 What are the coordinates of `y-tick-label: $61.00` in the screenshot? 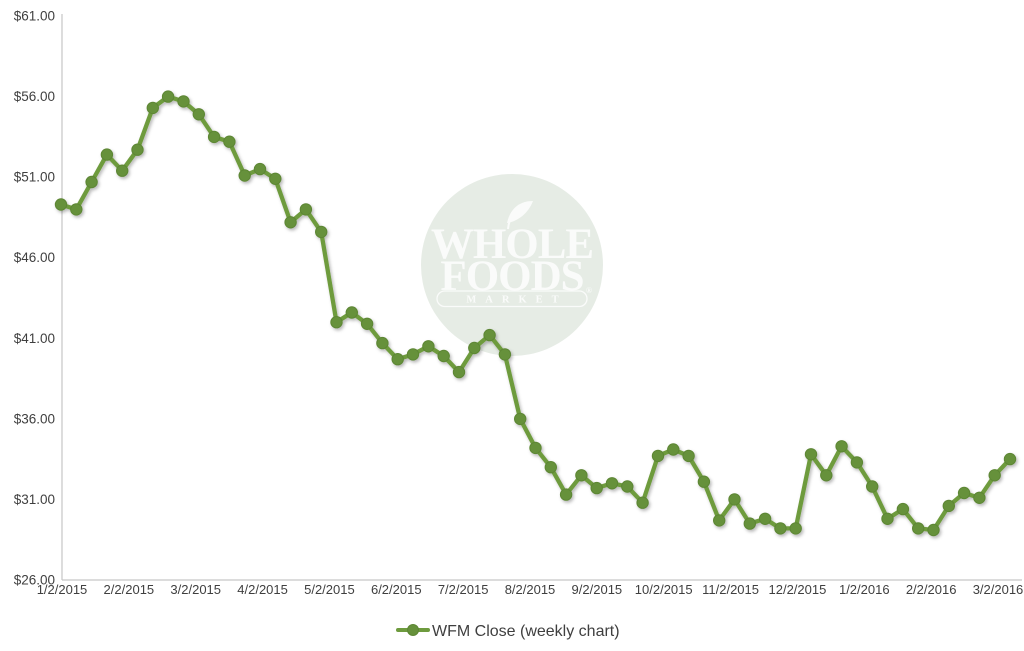 It's located at (34, 16).